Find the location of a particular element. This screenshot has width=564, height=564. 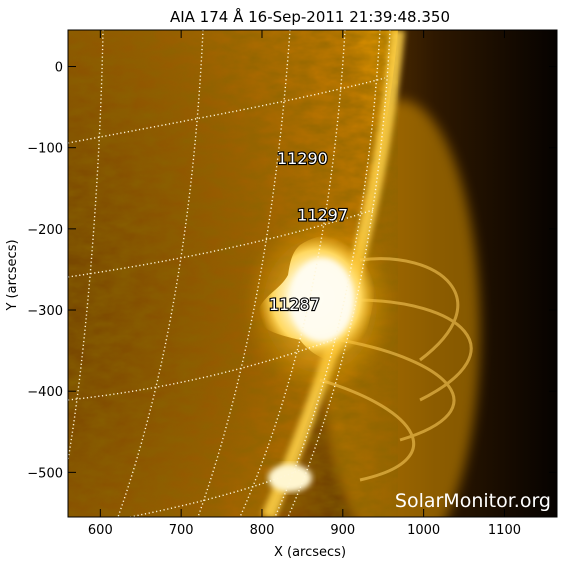

southern-brightening is located at coordinates (290, 478).